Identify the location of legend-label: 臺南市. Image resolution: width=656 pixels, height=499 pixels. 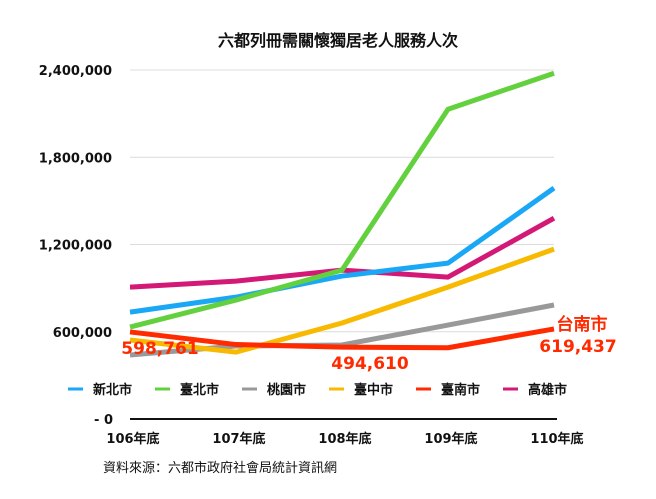
(460, 390).